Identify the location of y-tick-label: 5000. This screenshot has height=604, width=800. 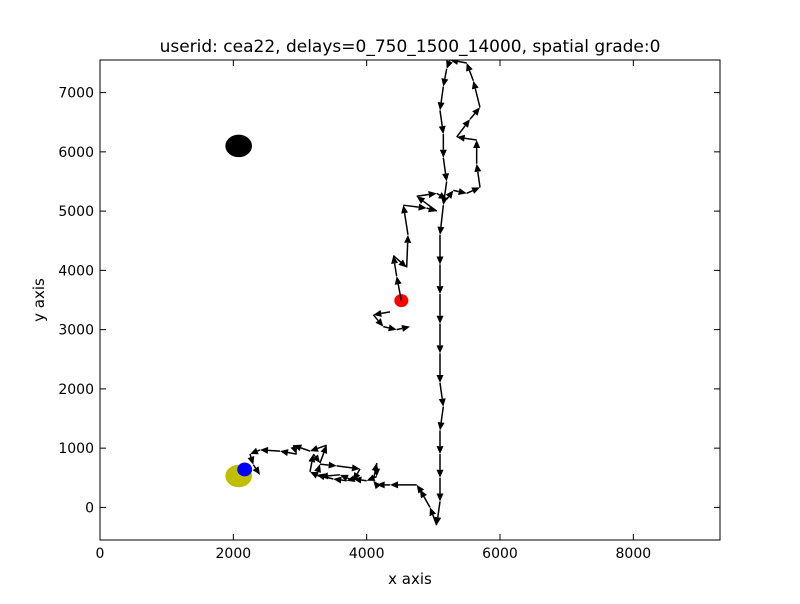
(76, 212).